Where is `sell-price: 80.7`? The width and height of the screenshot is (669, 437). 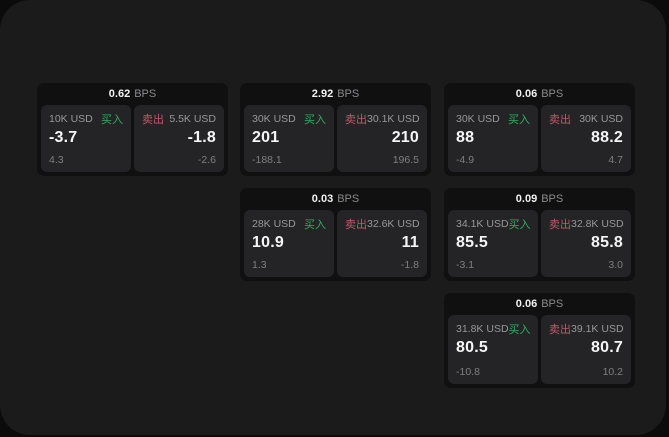
sell-price: 80.7 is located at coordinates (607, 347).